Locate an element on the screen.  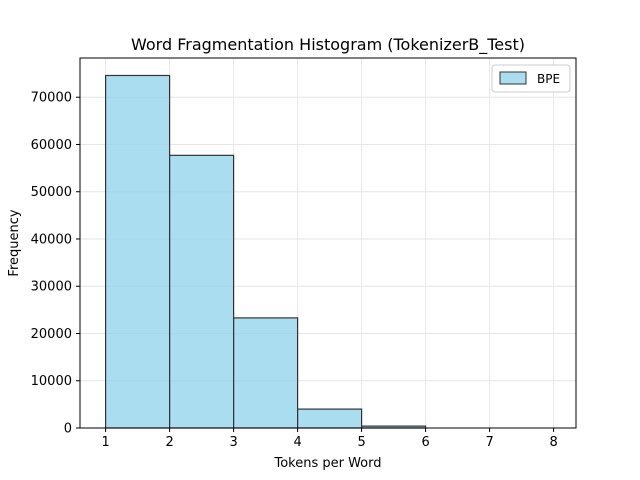
x-axis-label: Tokens per Word is located at coordinates (327, 463).